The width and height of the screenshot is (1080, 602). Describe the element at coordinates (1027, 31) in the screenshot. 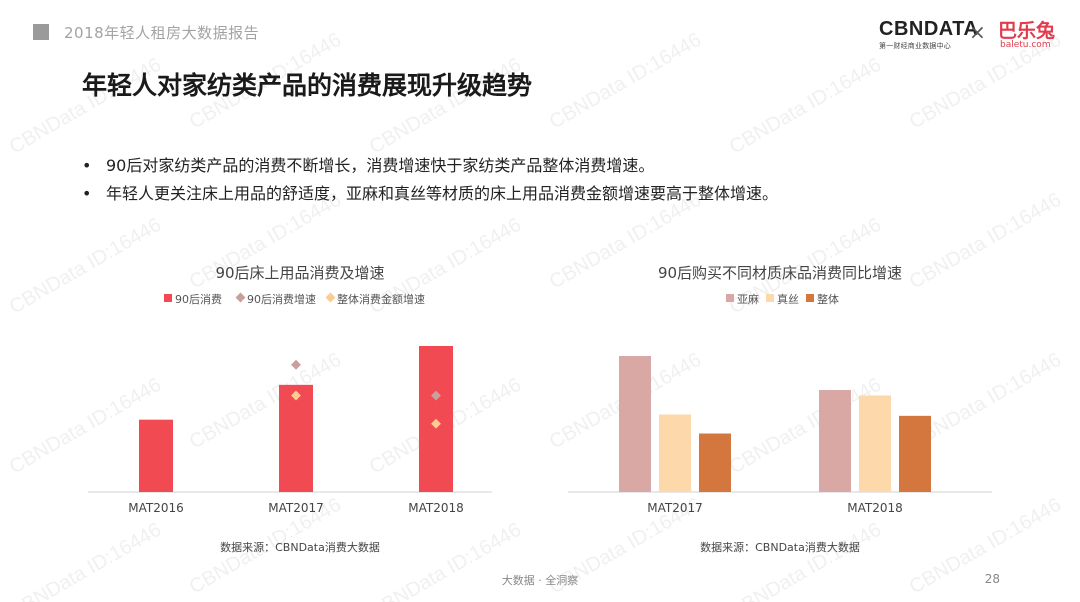

I see `baletu-logo: 巴乐兔` at that location.